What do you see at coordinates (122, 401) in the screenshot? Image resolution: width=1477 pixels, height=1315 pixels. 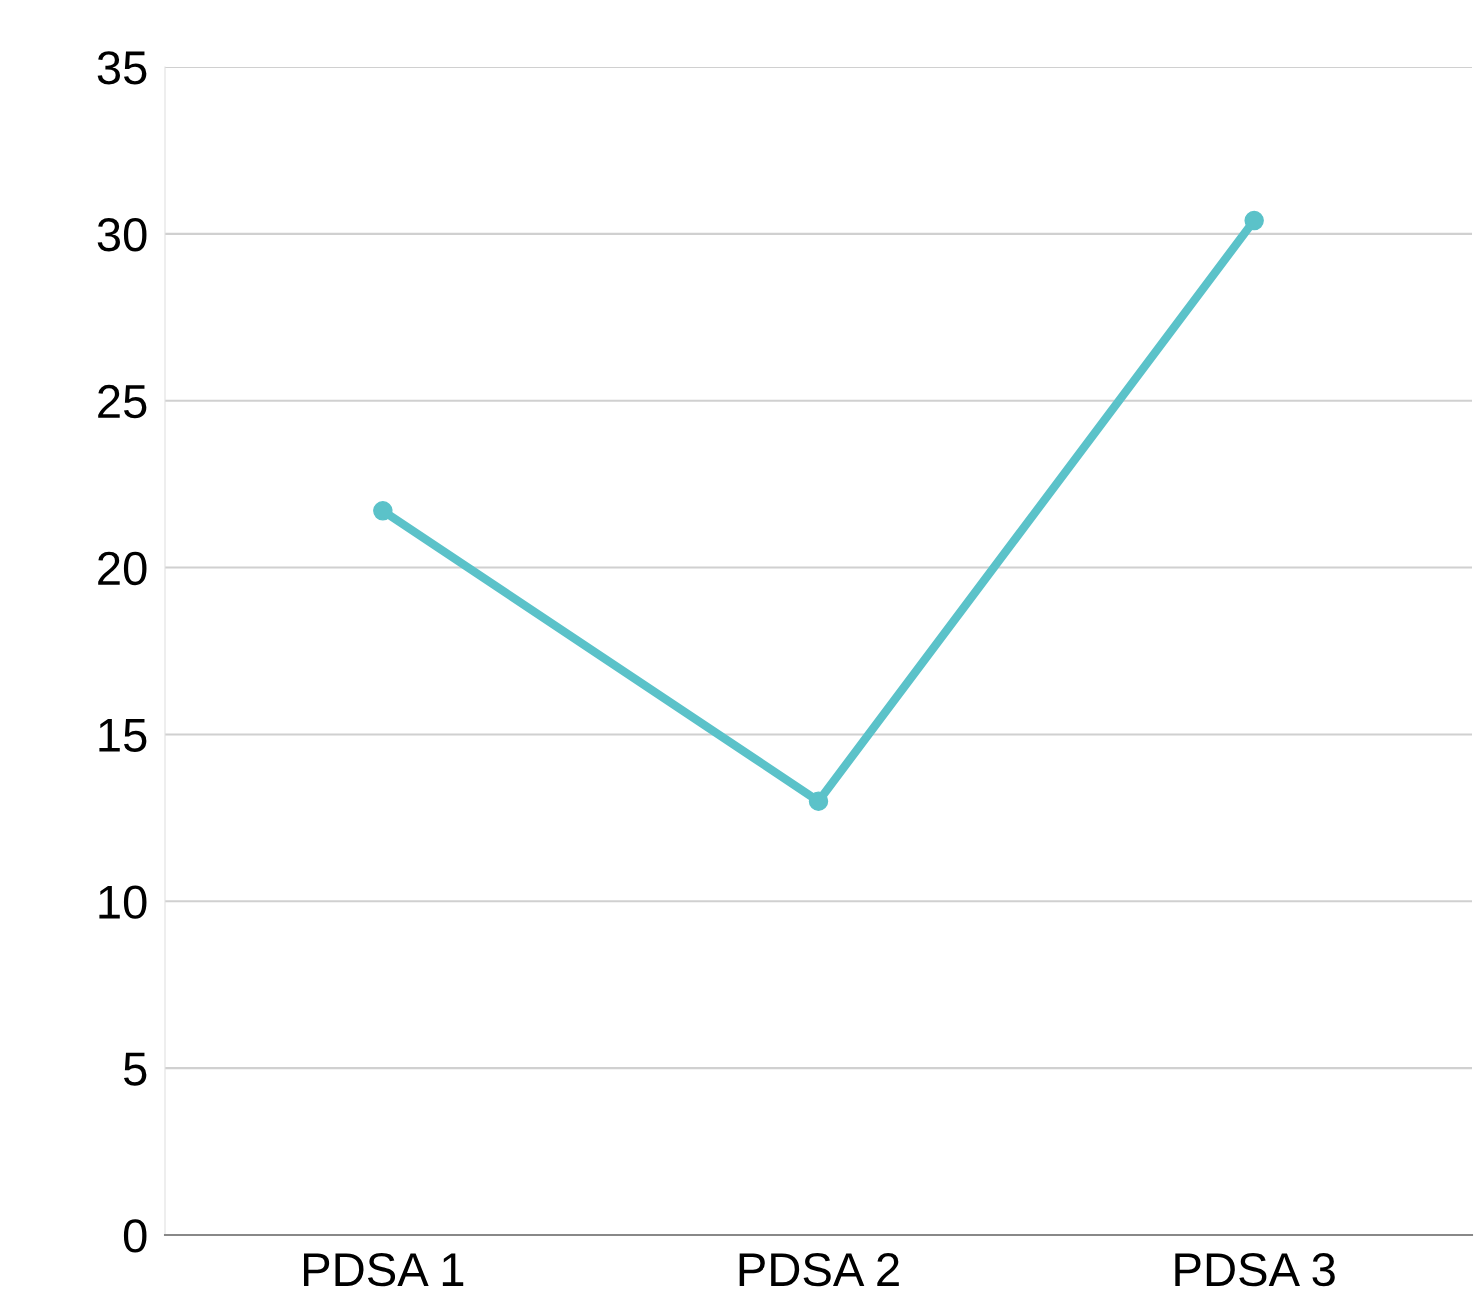 I see `y-tick-label: 25` at bounding box center [122, 401].